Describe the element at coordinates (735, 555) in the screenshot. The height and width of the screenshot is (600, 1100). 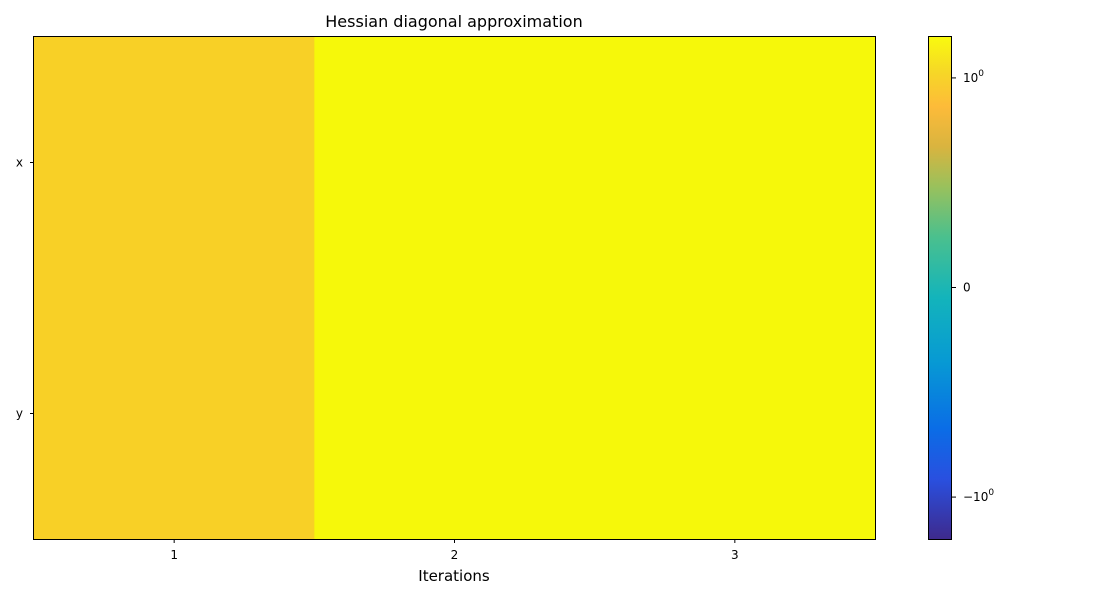
I see `x-tick-label: 3` at that location.